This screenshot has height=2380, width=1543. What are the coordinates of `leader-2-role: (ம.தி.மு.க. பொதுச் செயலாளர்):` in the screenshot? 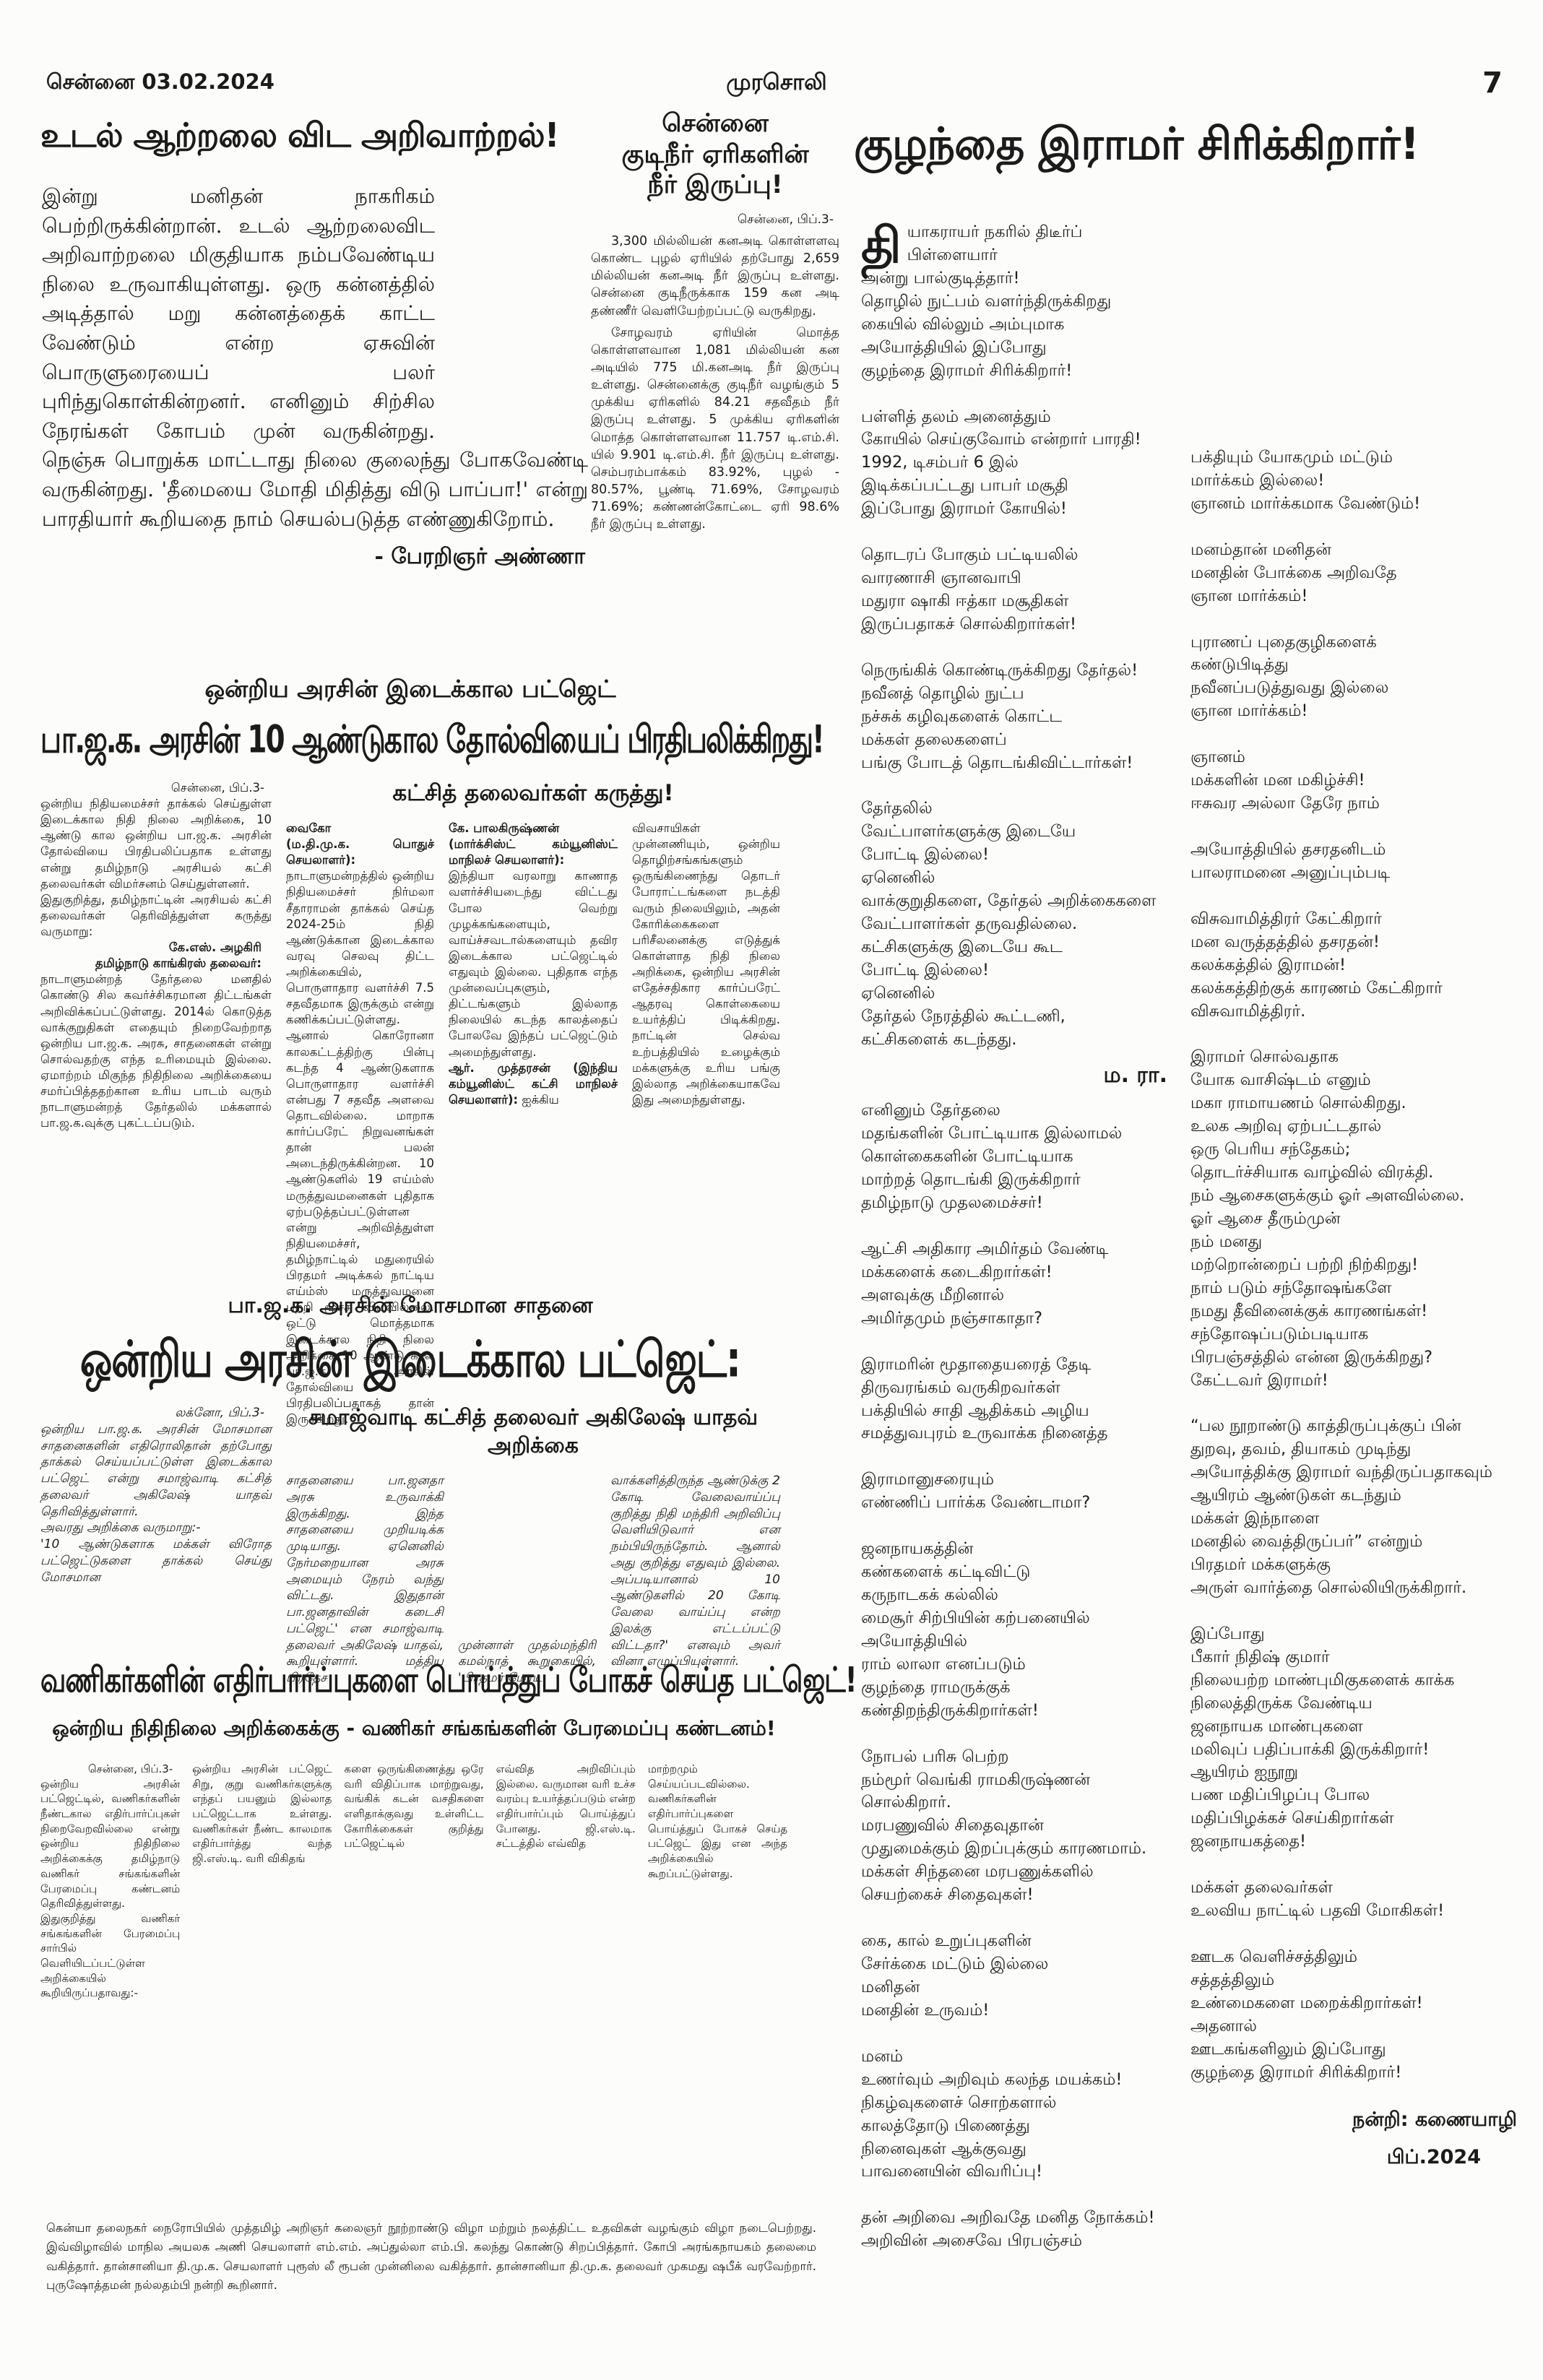 It's located at (360, 852).